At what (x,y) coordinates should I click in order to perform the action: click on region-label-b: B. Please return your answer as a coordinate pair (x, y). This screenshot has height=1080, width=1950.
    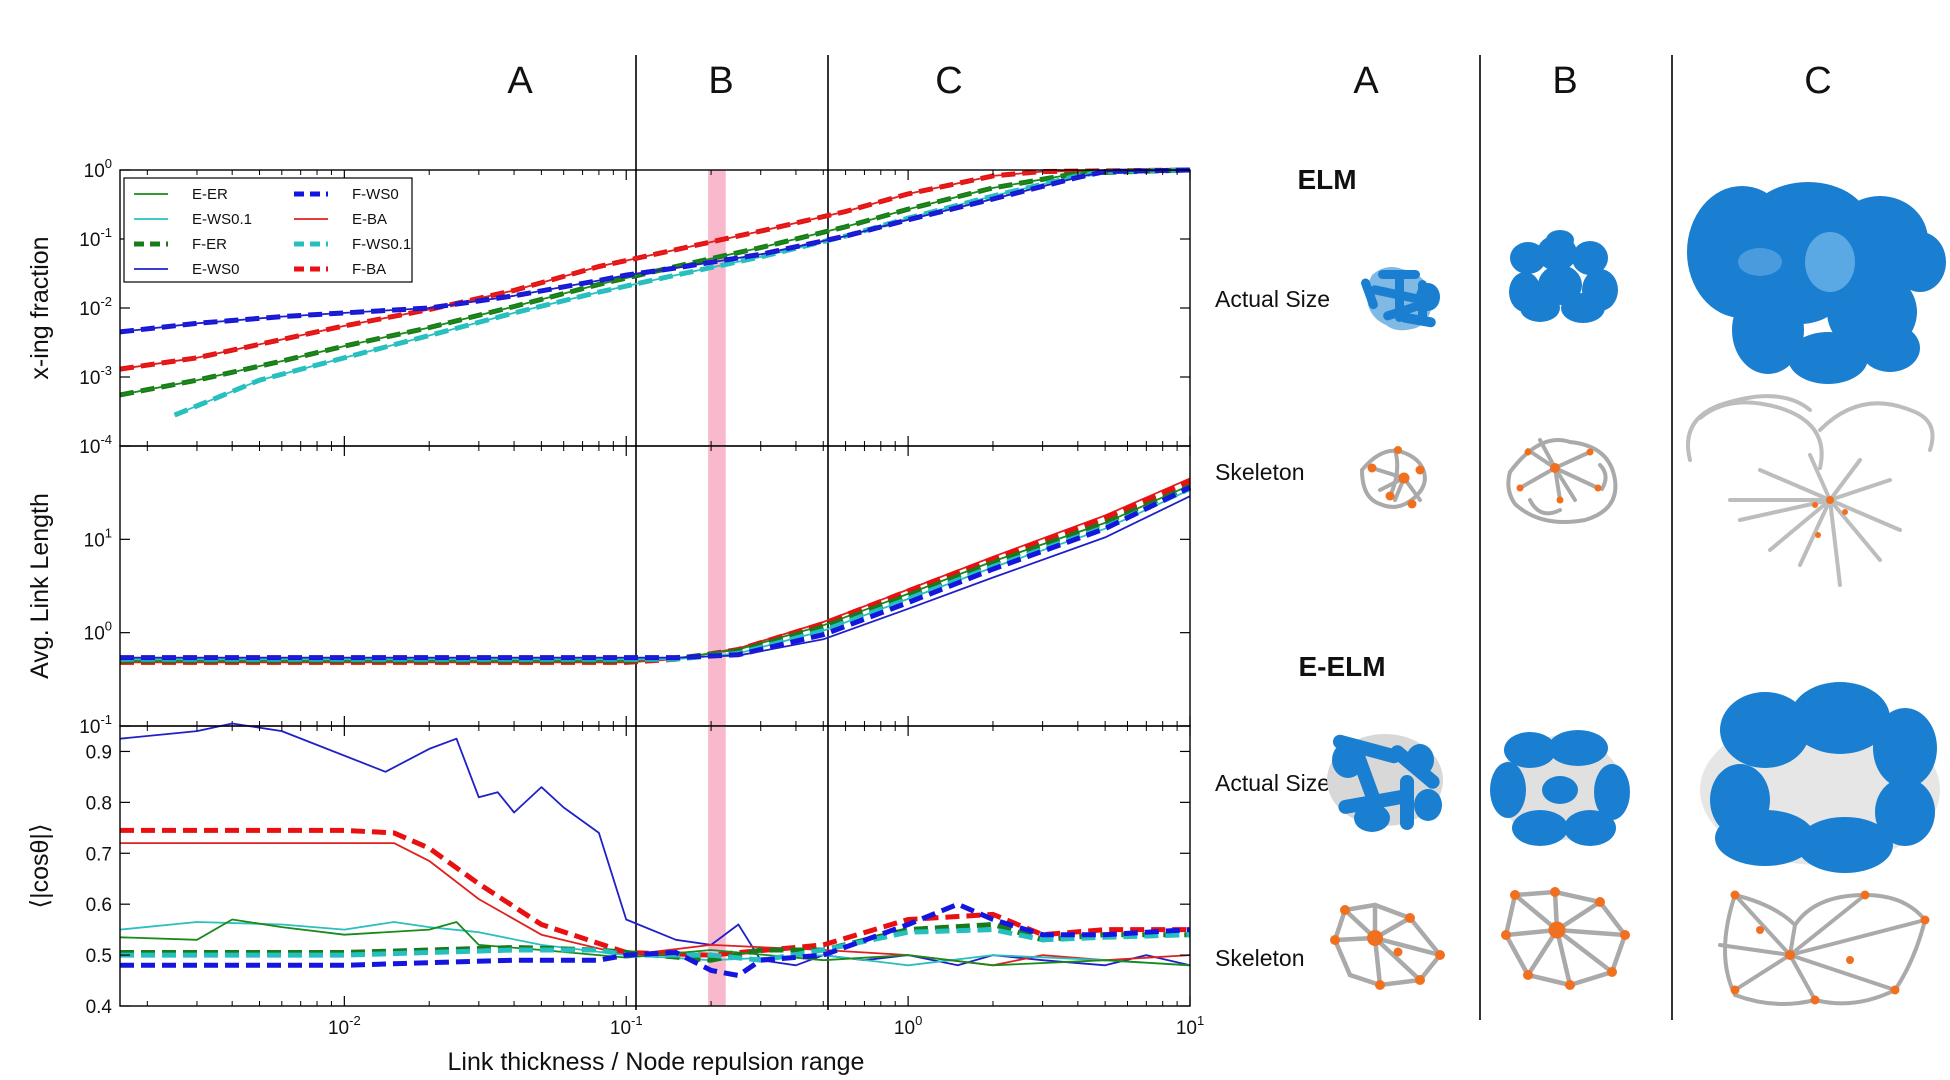
    Looking at the image, I should click on (720, 81).